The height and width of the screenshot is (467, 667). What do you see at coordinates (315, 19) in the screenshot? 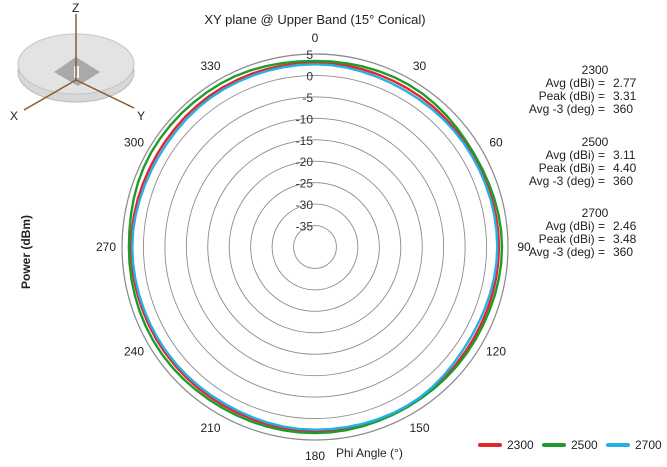
I see `chart-title: XY plane @ Upper Band (15° Conical)` at bounding box center [315, 19].